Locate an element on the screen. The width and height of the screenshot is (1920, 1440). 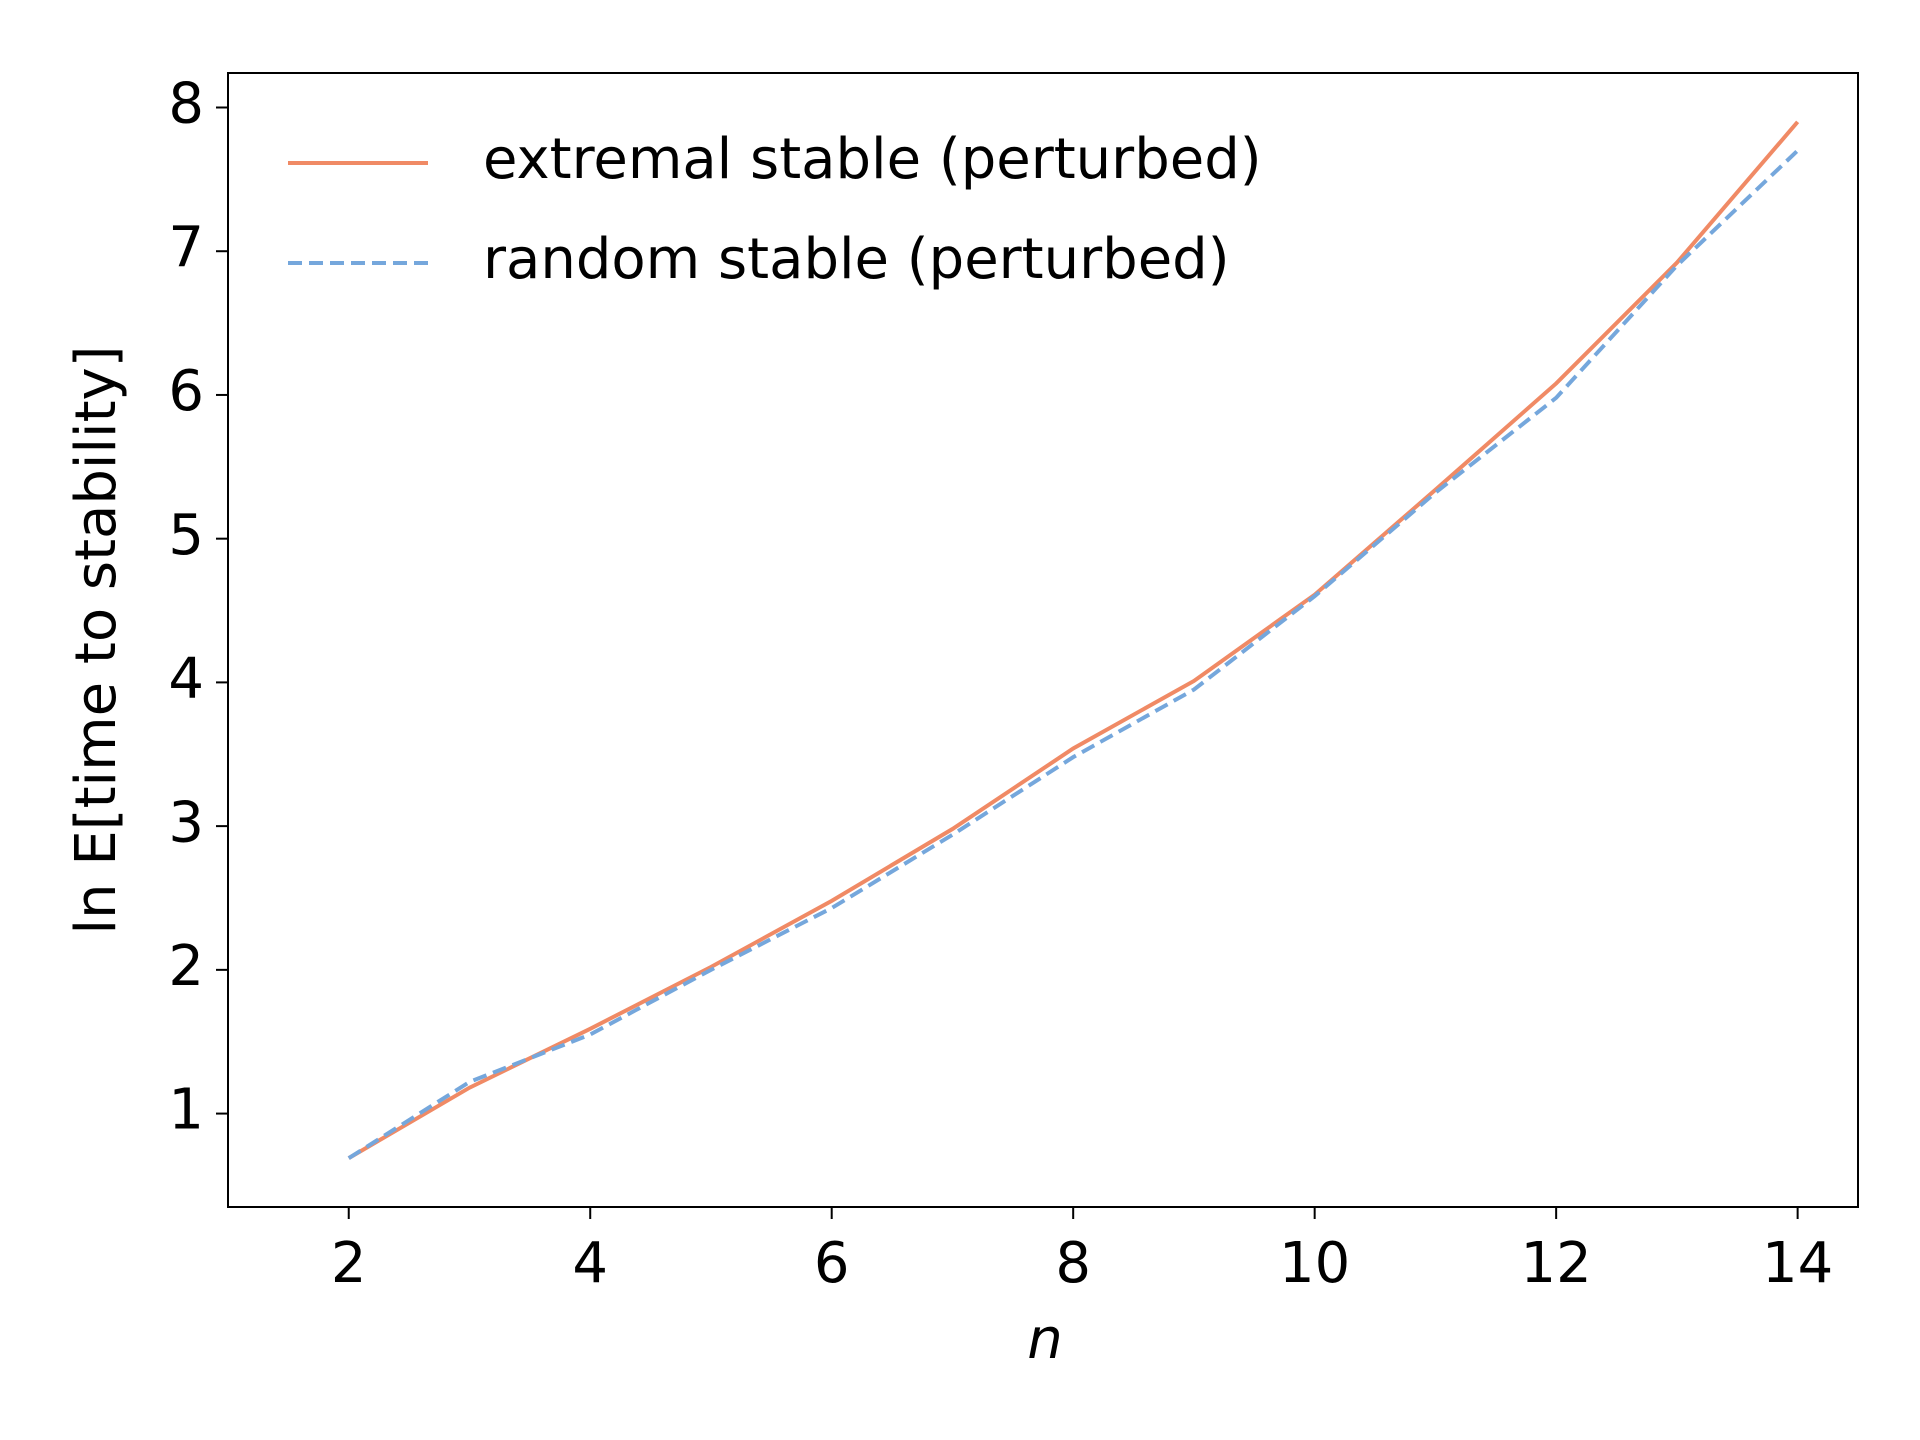
x-tick-label: 2 is located at coordinates (349, 1263).